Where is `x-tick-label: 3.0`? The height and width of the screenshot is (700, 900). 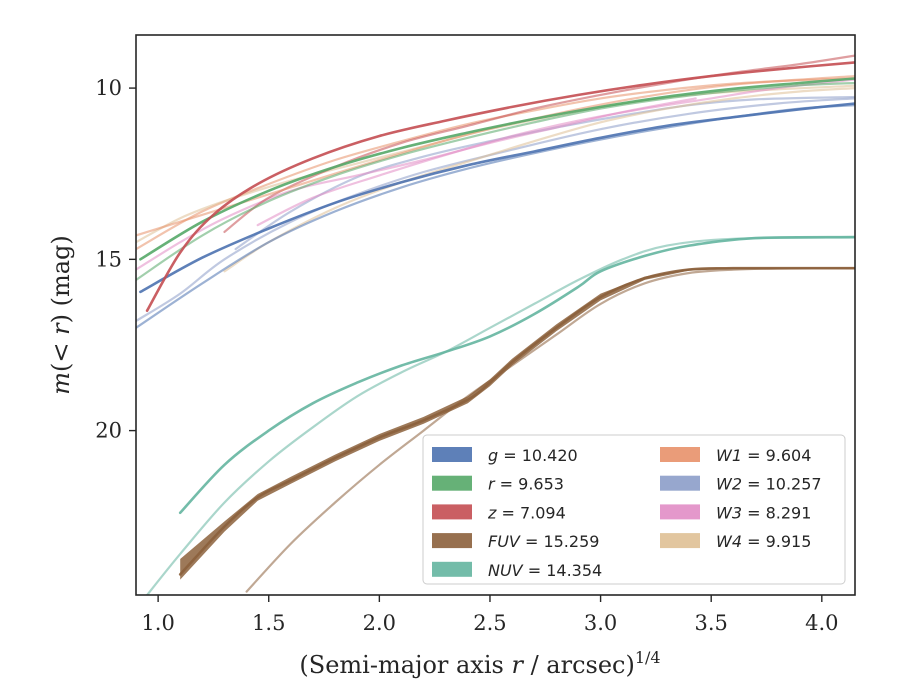 x-tick-label: 3.0 is located at coordinates (600, 623).